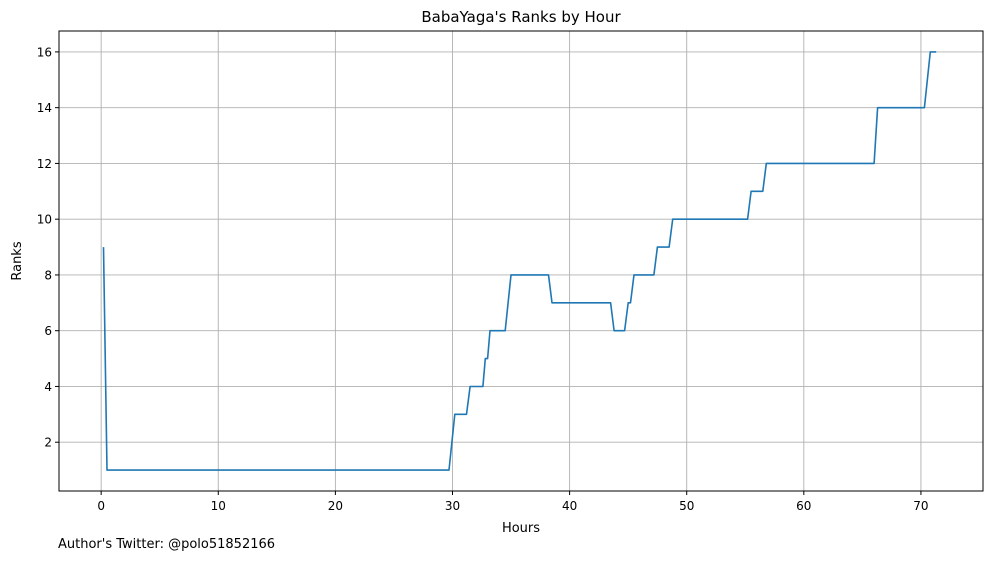 This screenshot has width=997, height=562. Describe the element at coordinates (920, 506) in the screenshot. I see `x-tick-label: 70` at that location.